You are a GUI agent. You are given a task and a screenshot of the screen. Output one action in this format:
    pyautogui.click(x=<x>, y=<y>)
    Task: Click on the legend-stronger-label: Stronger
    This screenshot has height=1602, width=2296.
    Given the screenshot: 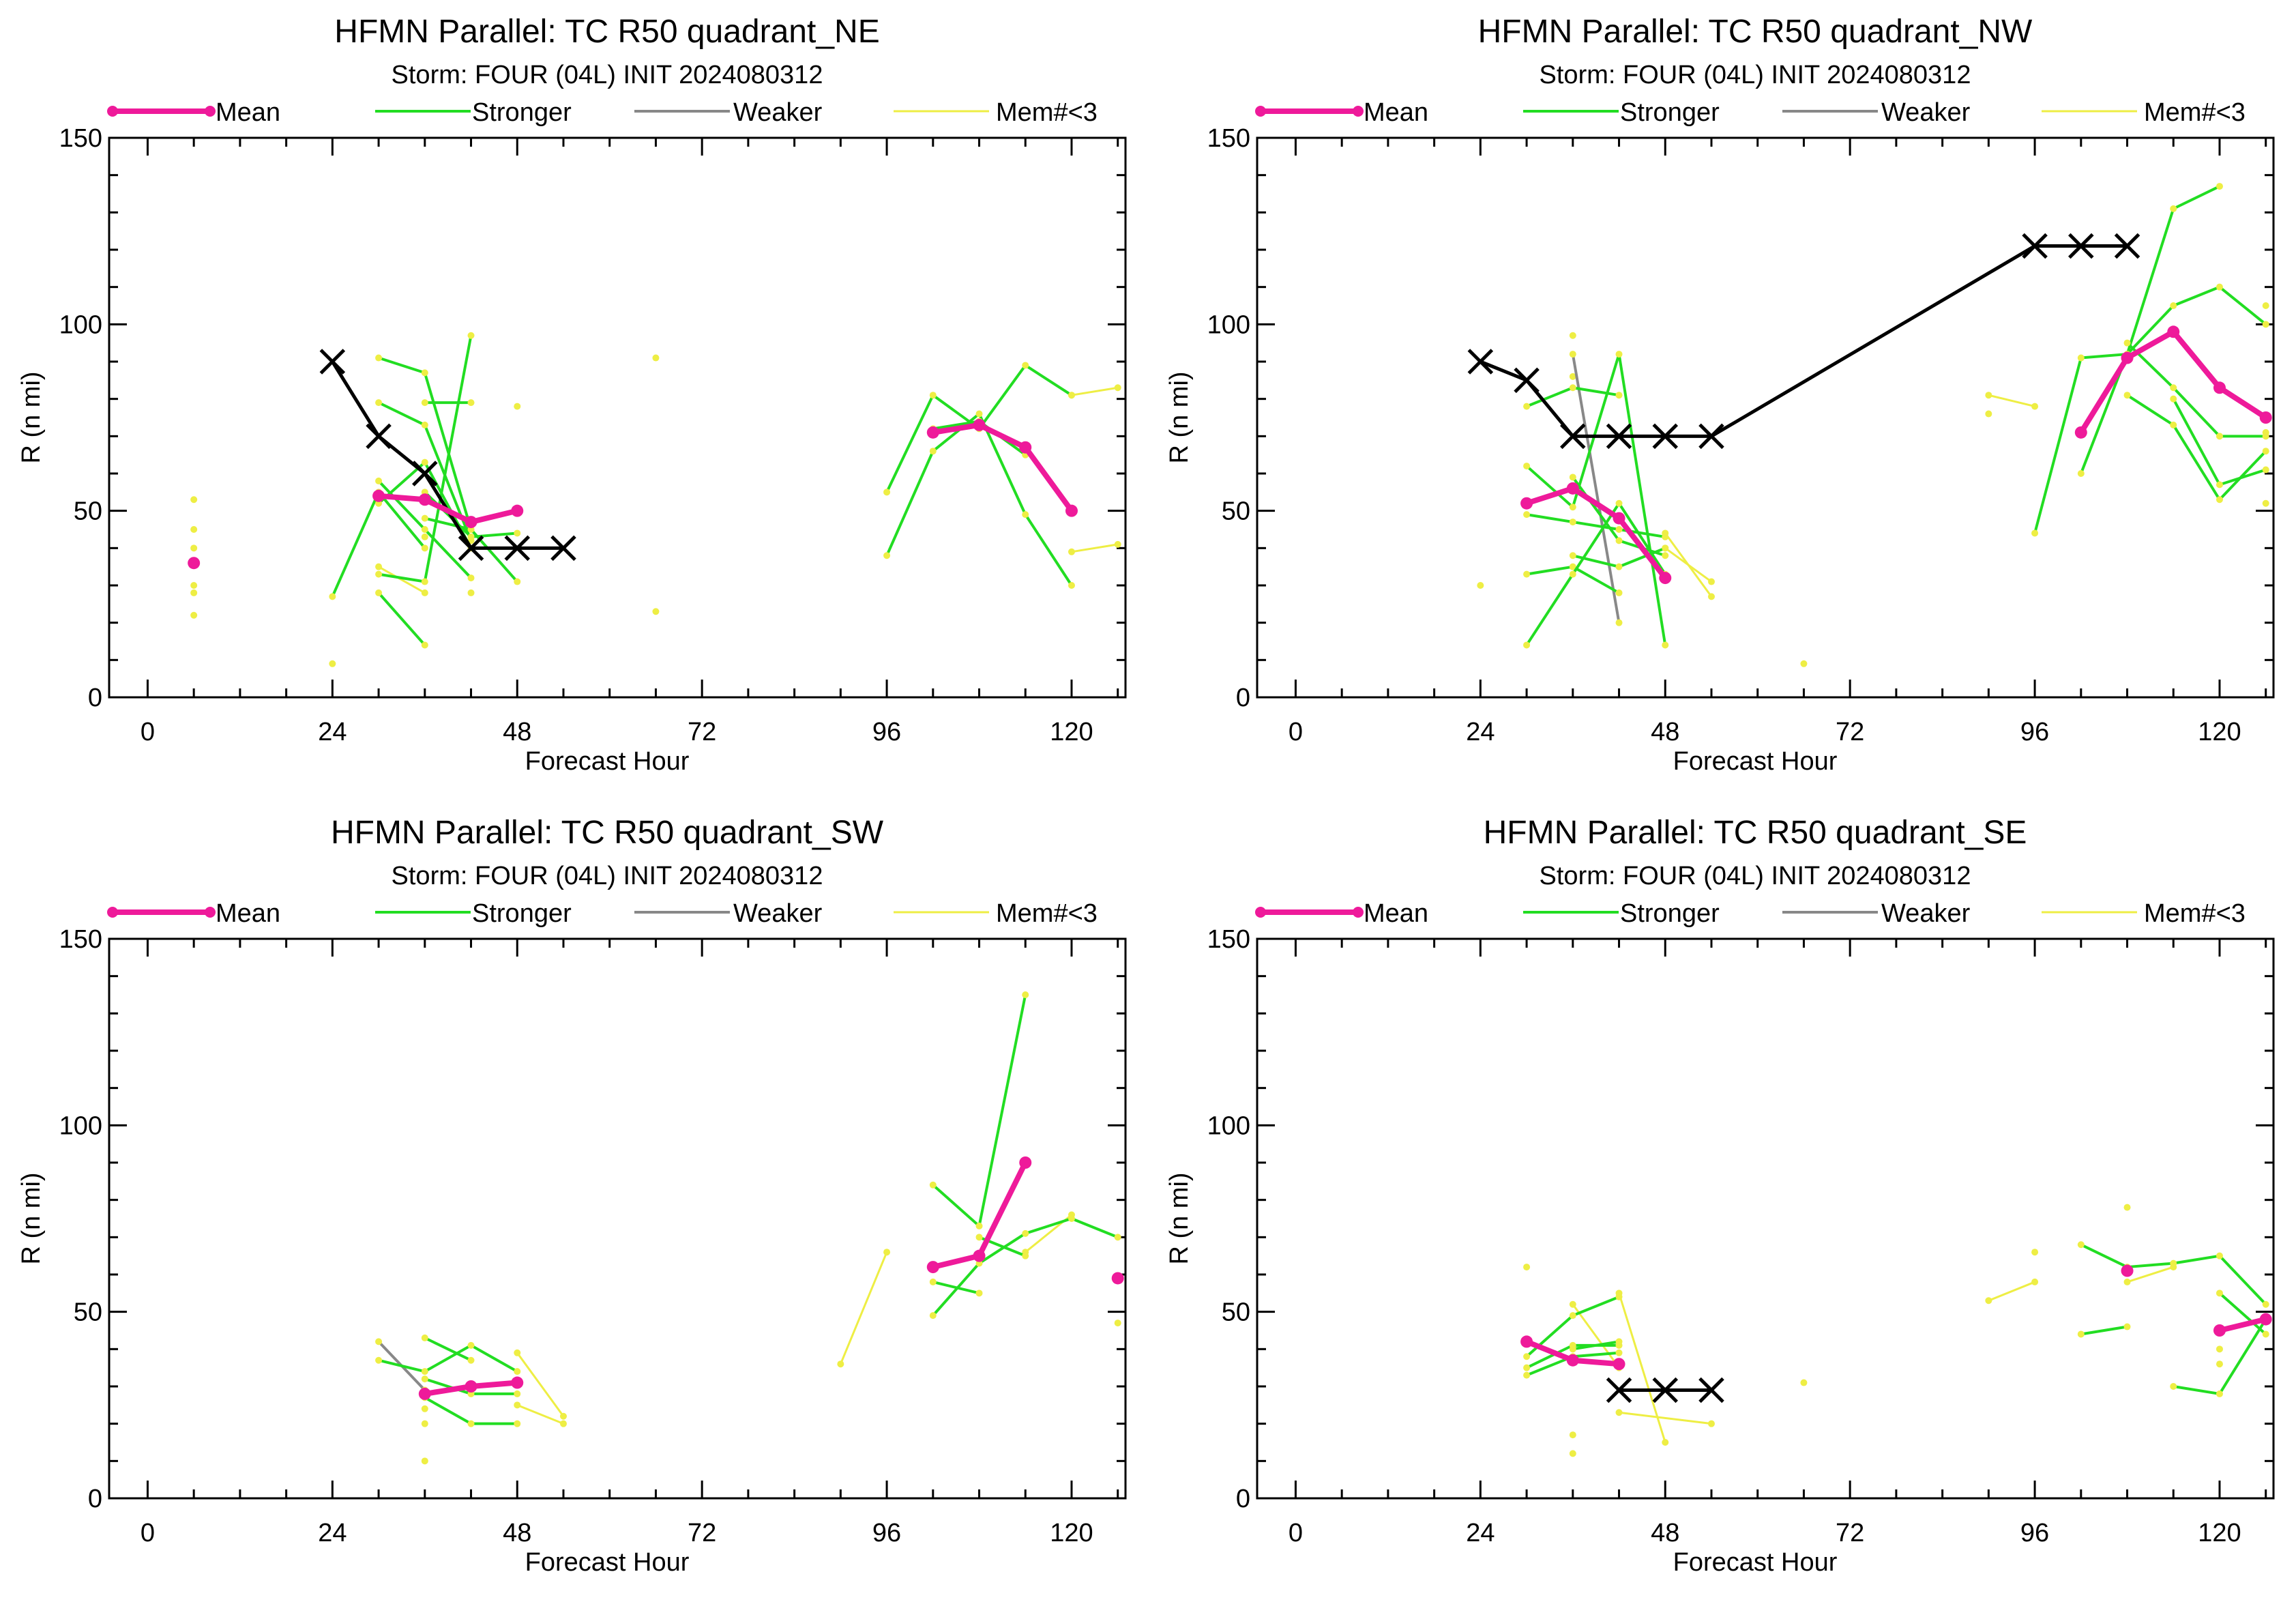 What is the action you would take?
    pyautogui.click(x=522, y=113)
    